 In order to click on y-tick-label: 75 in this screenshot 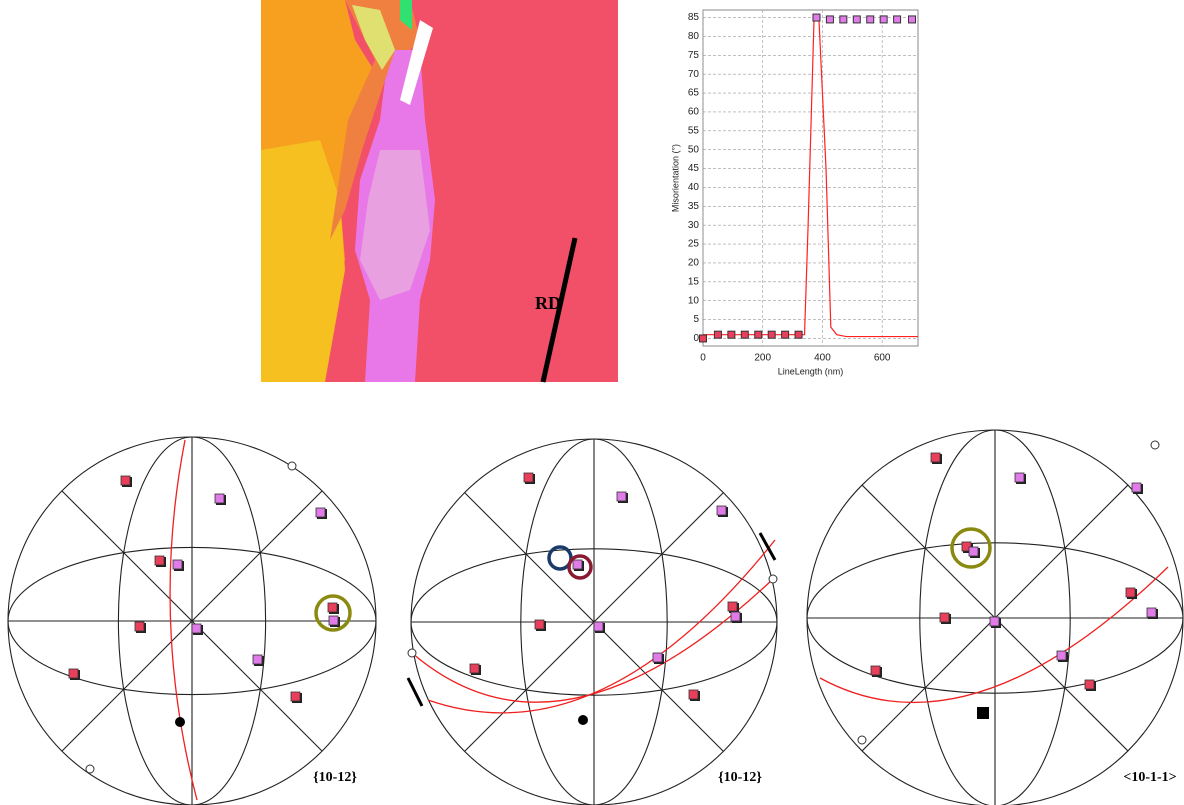, I will do `click(694, 55)`.